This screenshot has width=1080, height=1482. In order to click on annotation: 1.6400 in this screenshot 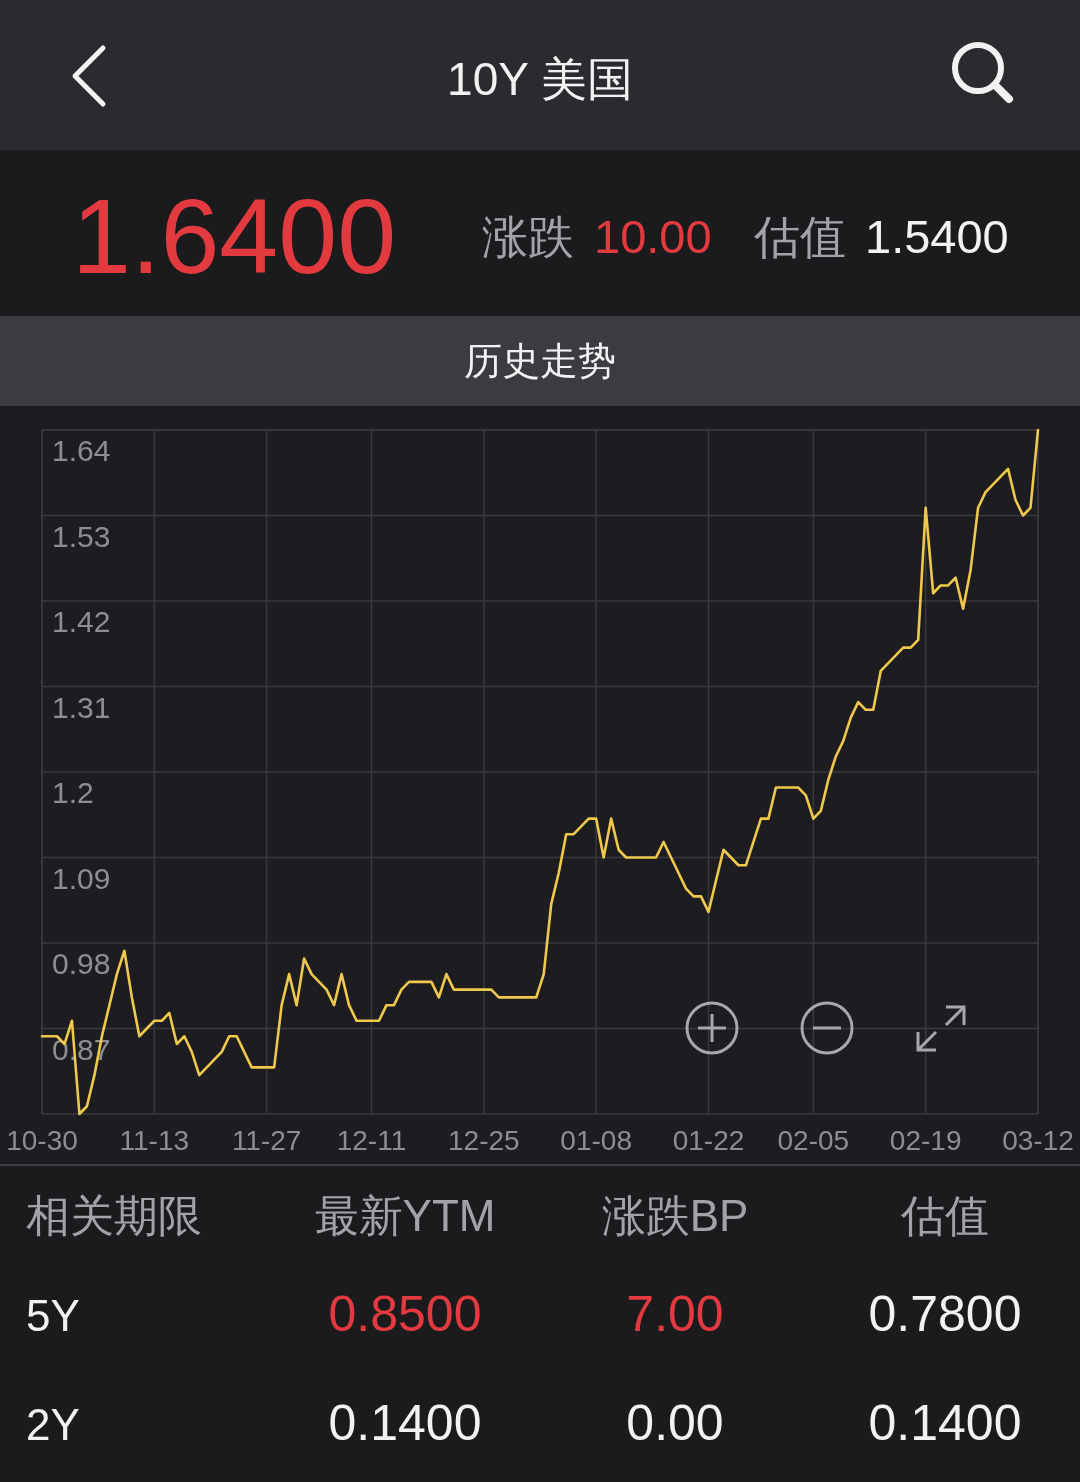, I will do `click(234, 236)`.